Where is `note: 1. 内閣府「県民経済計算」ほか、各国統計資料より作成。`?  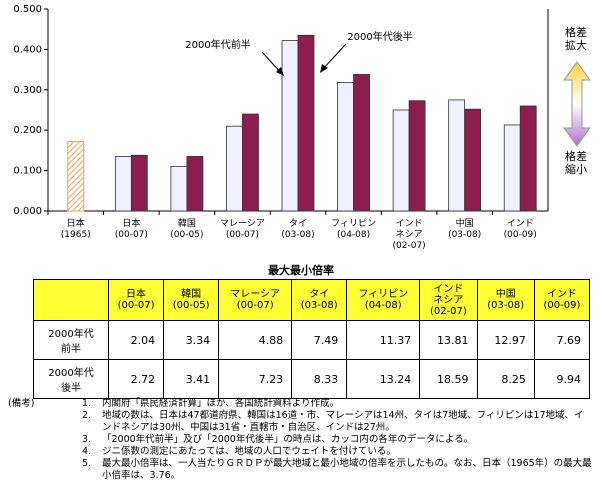 note: 1. 内閣府「県民経済計算」ほか、各国統計資料より作成。 is located at coordinates (300, 404).